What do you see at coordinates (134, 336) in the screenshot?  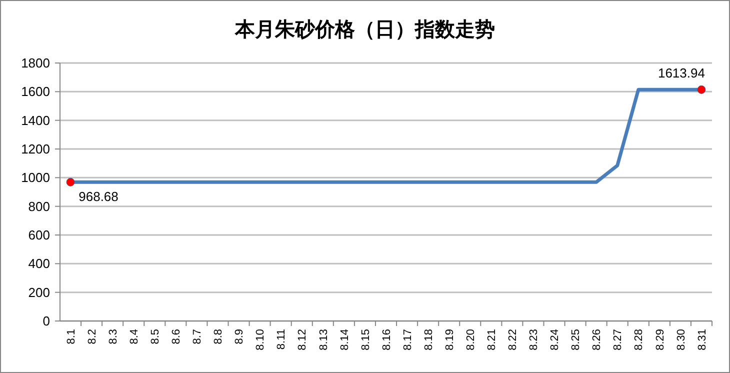 I see `x-tick-label: 8.4` at bounding box center [134, 336].